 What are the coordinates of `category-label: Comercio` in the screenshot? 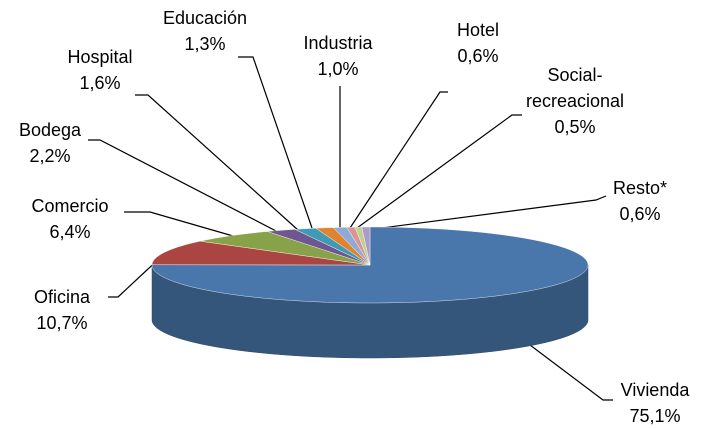 It's located at (70, 206).